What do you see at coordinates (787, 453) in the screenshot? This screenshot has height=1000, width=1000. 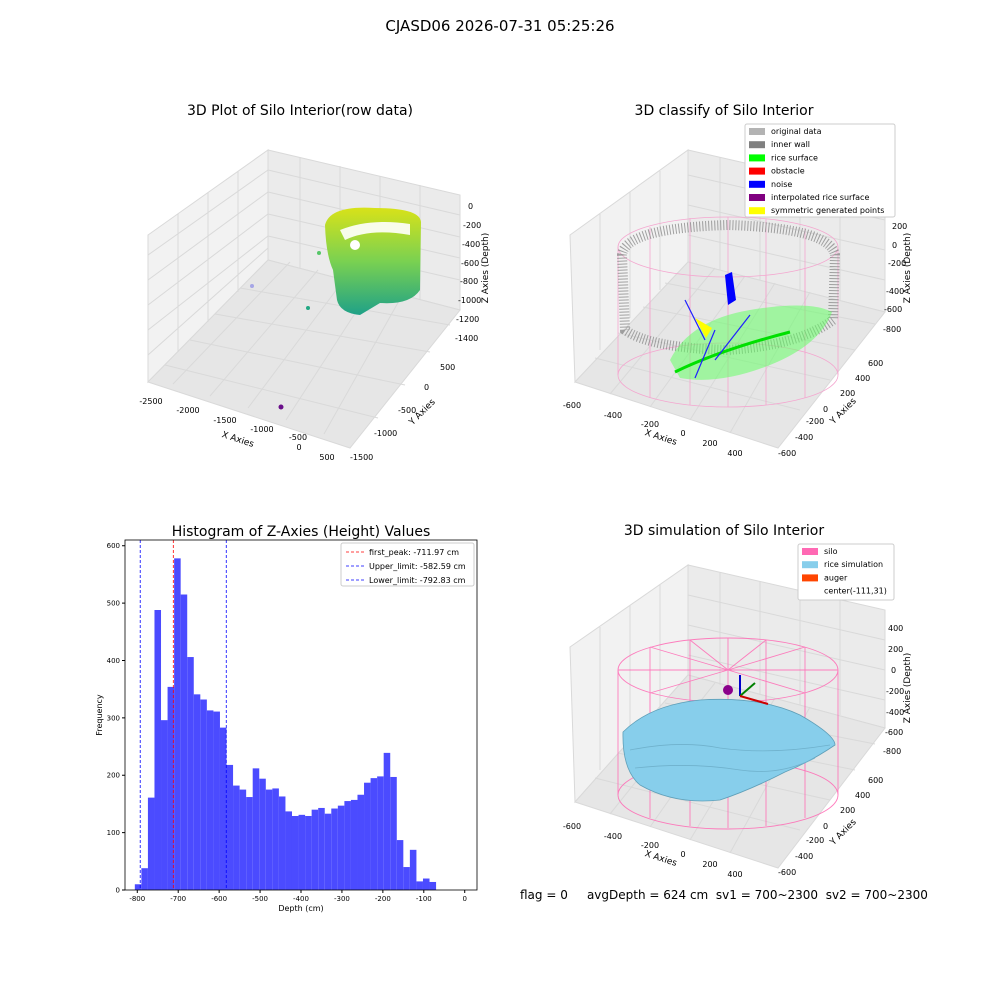 I see `classify-y-tick: -600` at bounding box center [787, 453].